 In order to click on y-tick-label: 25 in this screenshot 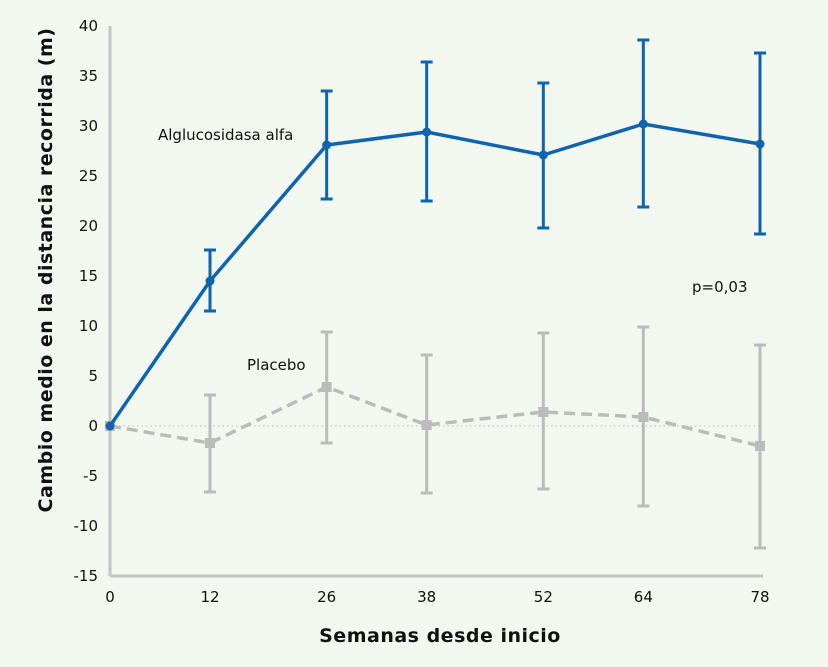, I will do `click(88, 176)`.